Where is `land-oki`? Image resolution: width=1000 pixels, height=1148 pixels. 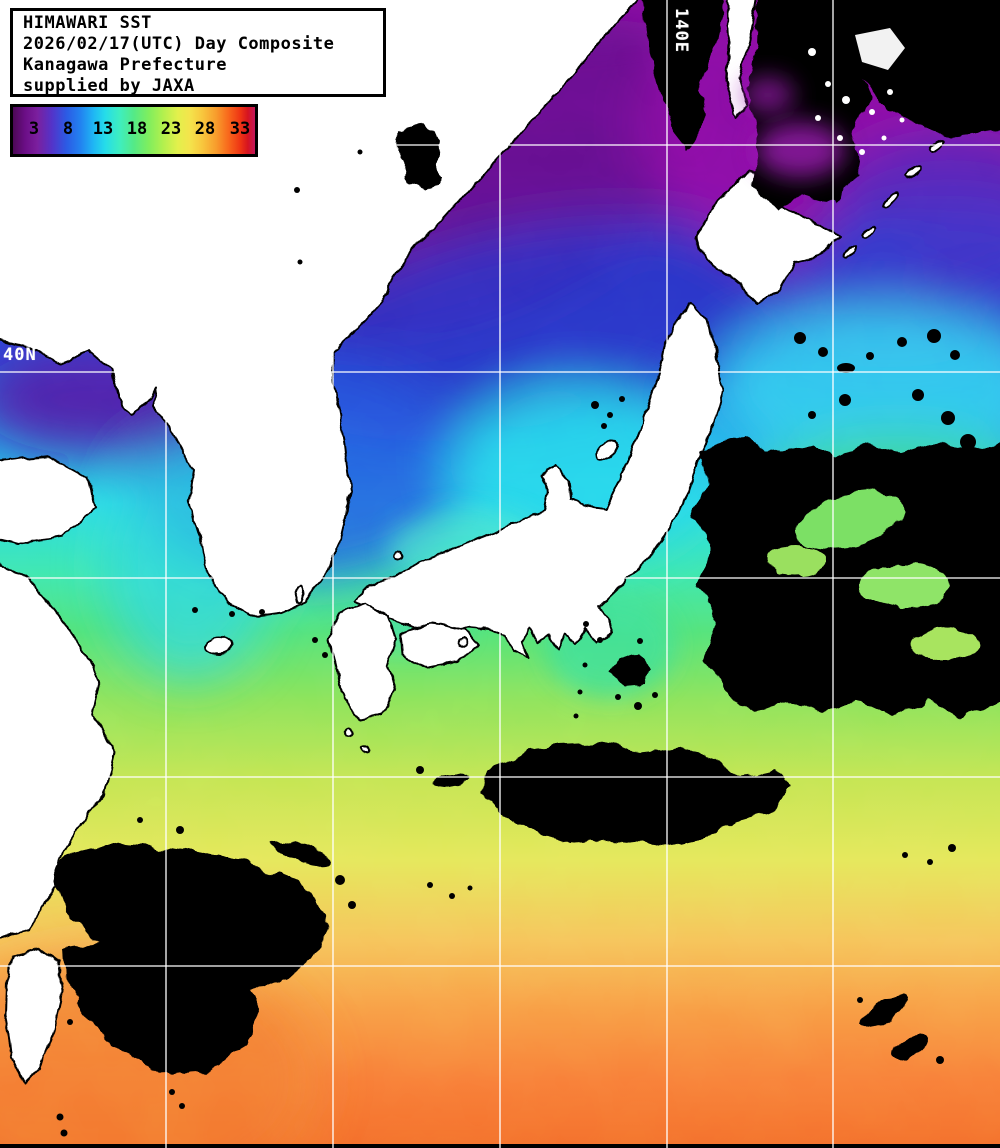 land-oki is located at coordinates (398, 556).